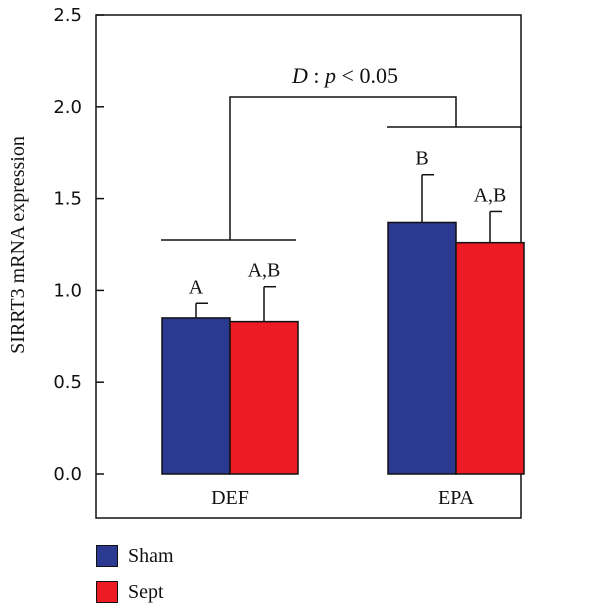  Describe the element at coordinates (422, 348) in the screenshot. I see `bar-sham-epa` at that location.